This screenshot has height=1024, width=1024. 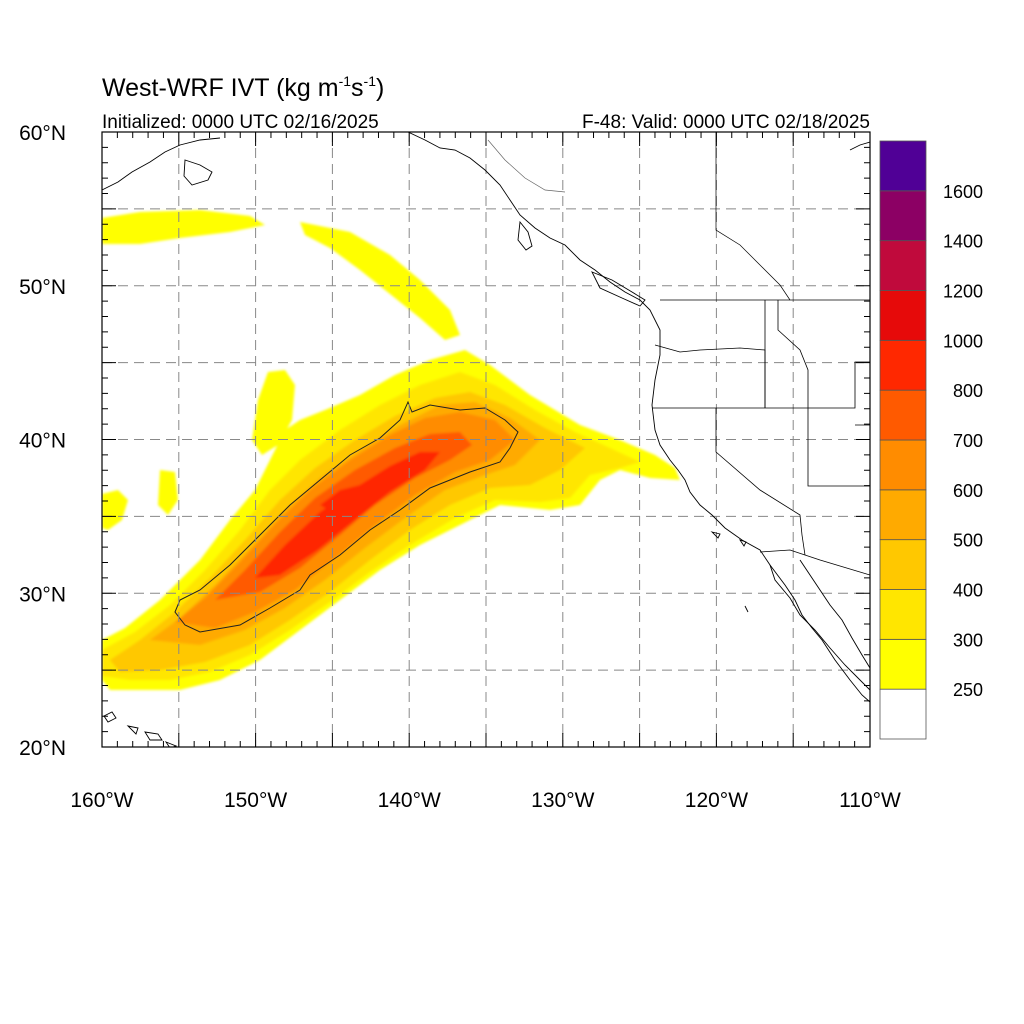 I want to click on border-usa-mexico, so click(x=814, y=562).